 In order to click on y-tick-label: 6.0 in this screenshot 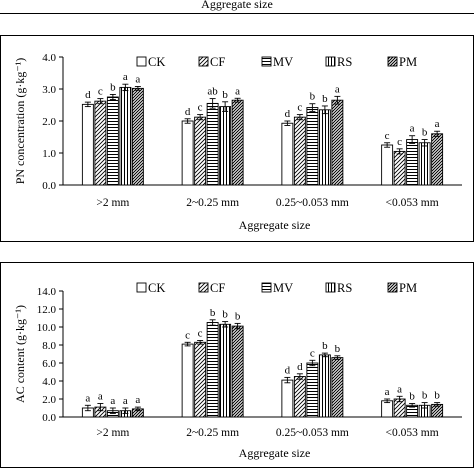, I will do `click(49, 364)`.